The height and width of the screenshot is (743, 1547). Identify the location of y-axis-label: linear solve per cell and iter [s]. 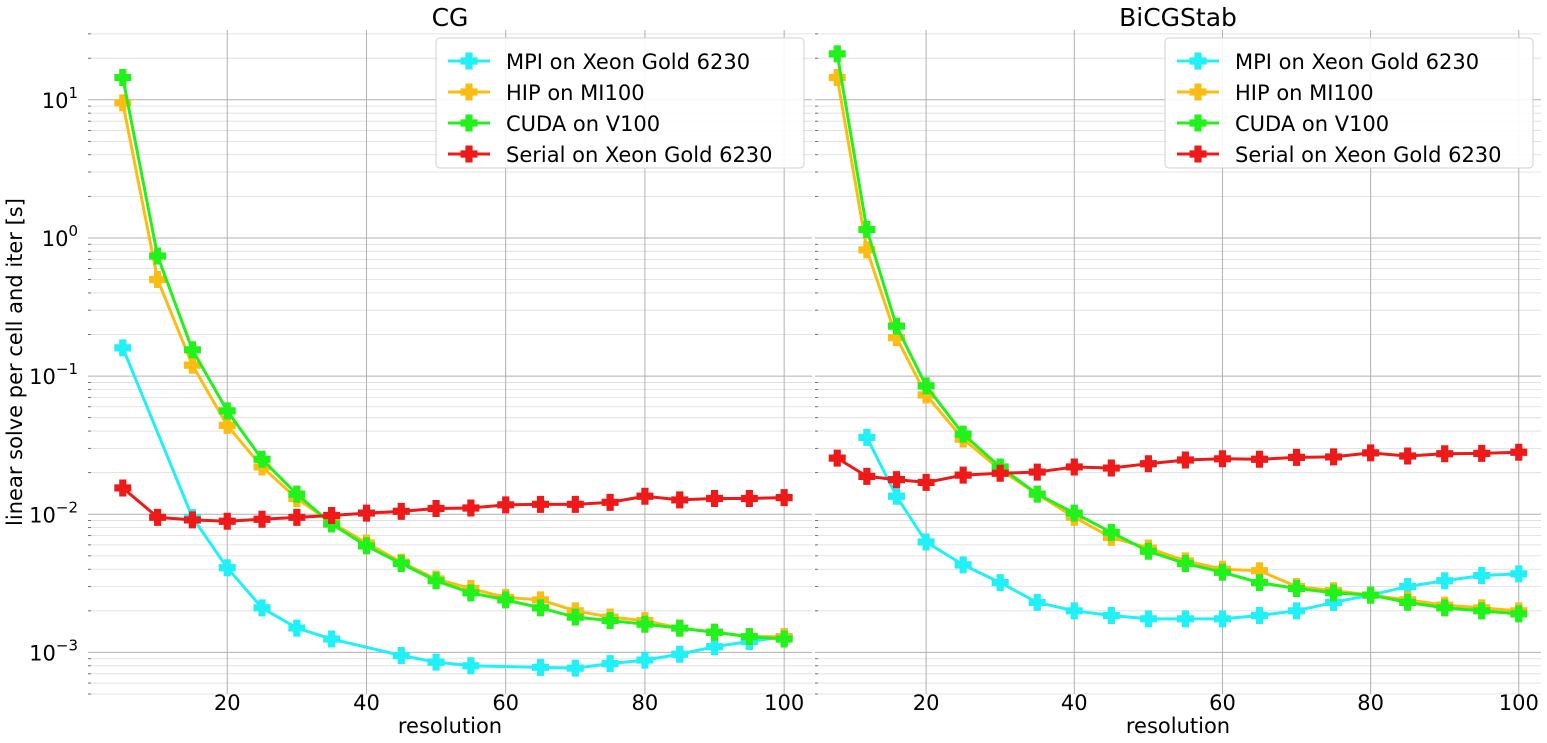
(15, 362).